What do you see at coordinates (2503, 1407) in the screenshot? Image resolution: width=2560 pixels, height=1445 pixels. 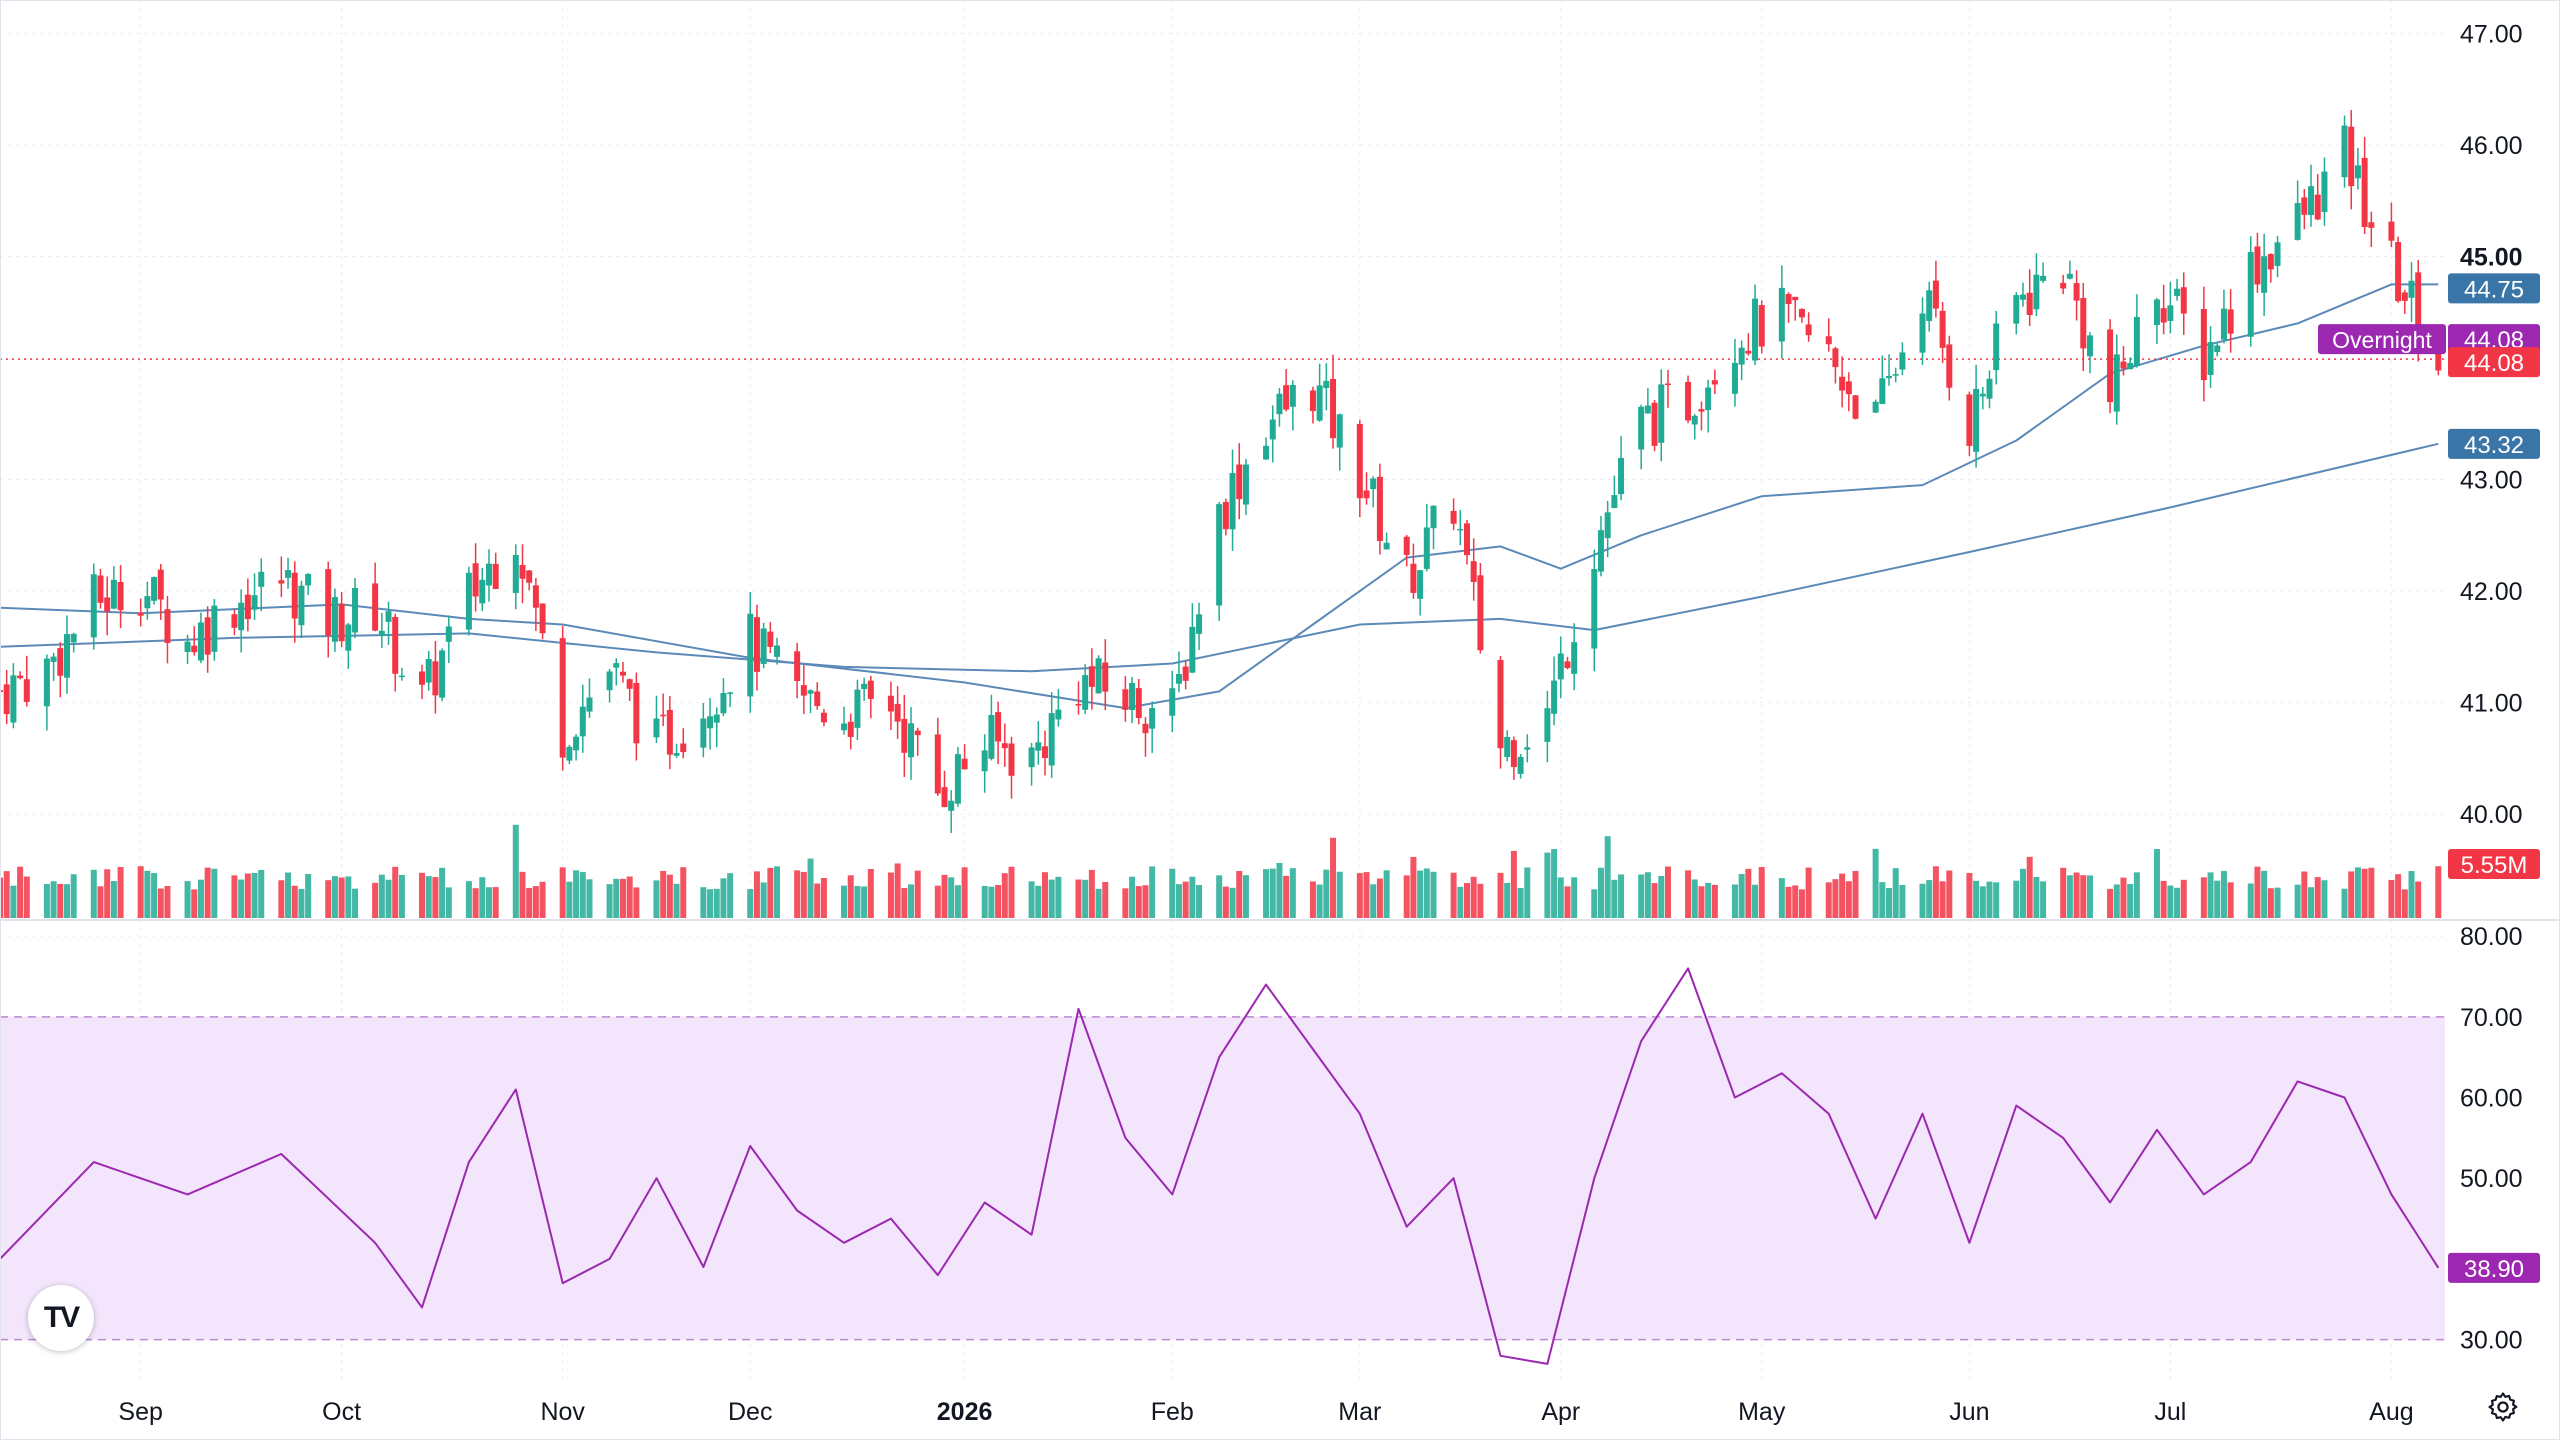 I see `gear-icon` at bounding box center [2503, 1407].